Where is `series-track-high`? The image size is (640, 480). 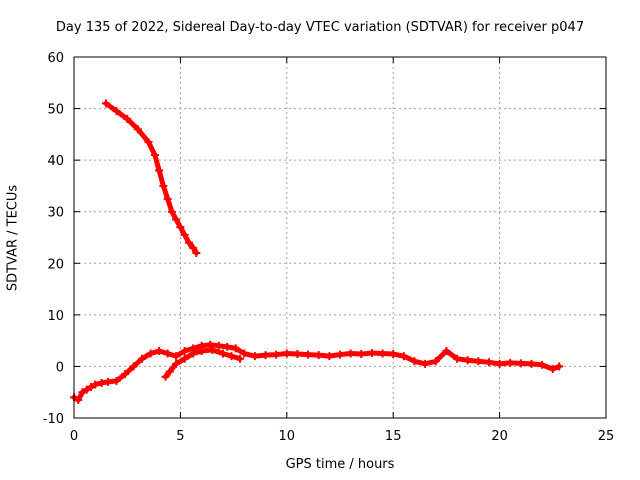
series-track-high is located at coordinates (151, 178).